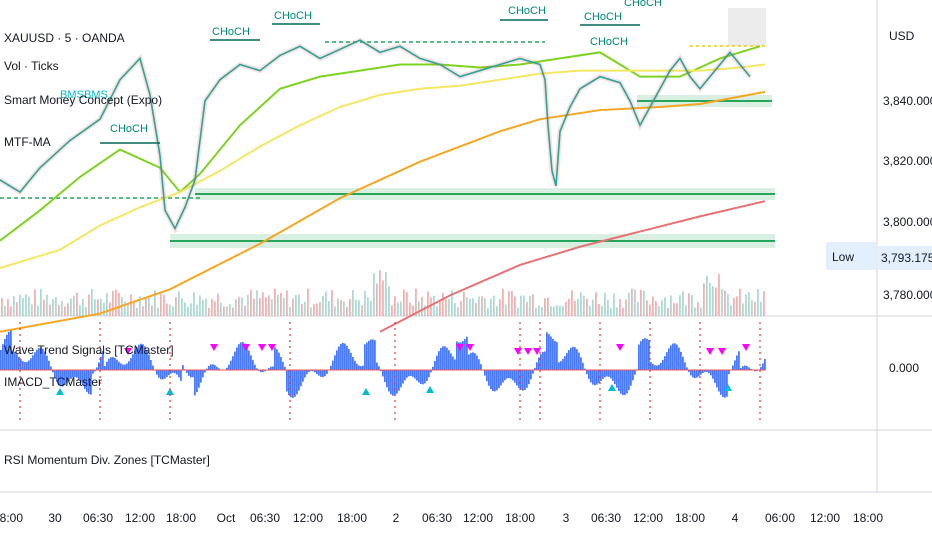 This screenshot has height=555, width=932. Describe the element at coordinates (31, 66) in the screenshot. I see `legend-volume: Vol · Ticks` at that location.